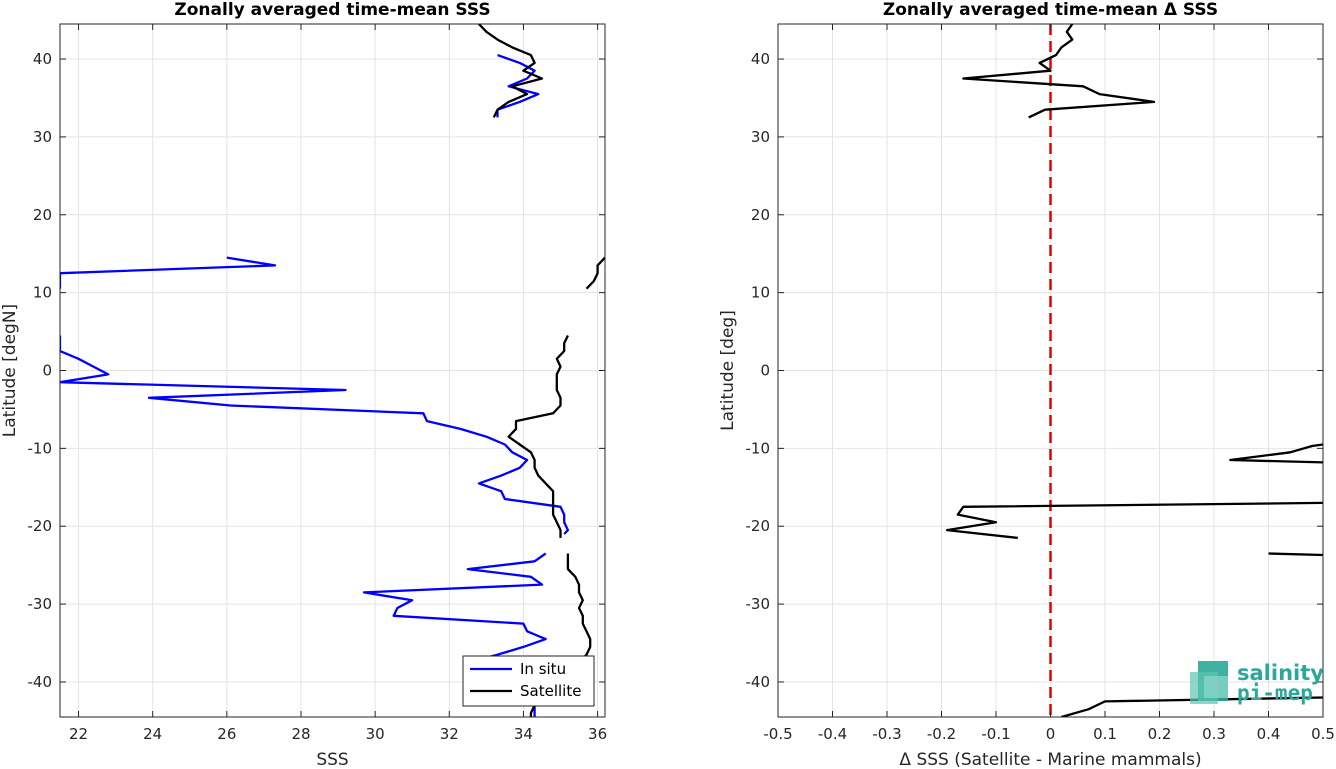 This screenshot has height=769, width=1336. What do you see at coordinates (1323, 734) in the screenshot?
I see `x-tick-label: 0.5` at bounding box center [1323, 734].